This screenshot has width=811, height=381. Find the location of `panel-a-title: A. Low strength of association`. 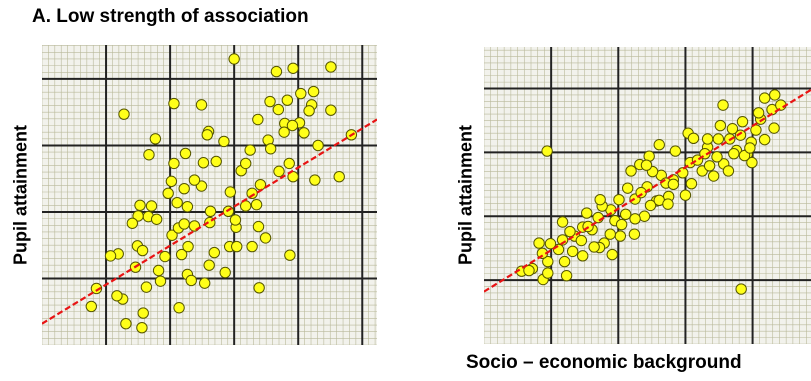

panel-a-title: A. Low strength of association is located at coordinates (170, 16).